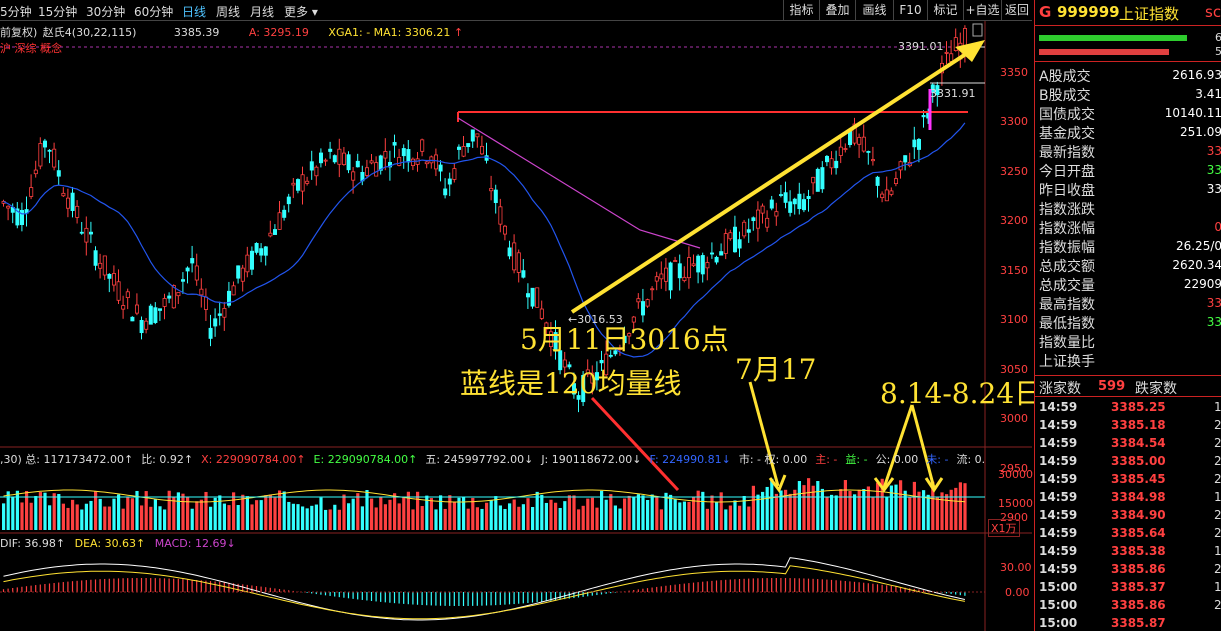 Image resolution: width=1221 pixels, height=631 pixels. What do you see at coordinates (1130, 445) in the screenshot?
I see `tick-row: 14:59 3384.54 2.` at bounding box center [1130, 445].